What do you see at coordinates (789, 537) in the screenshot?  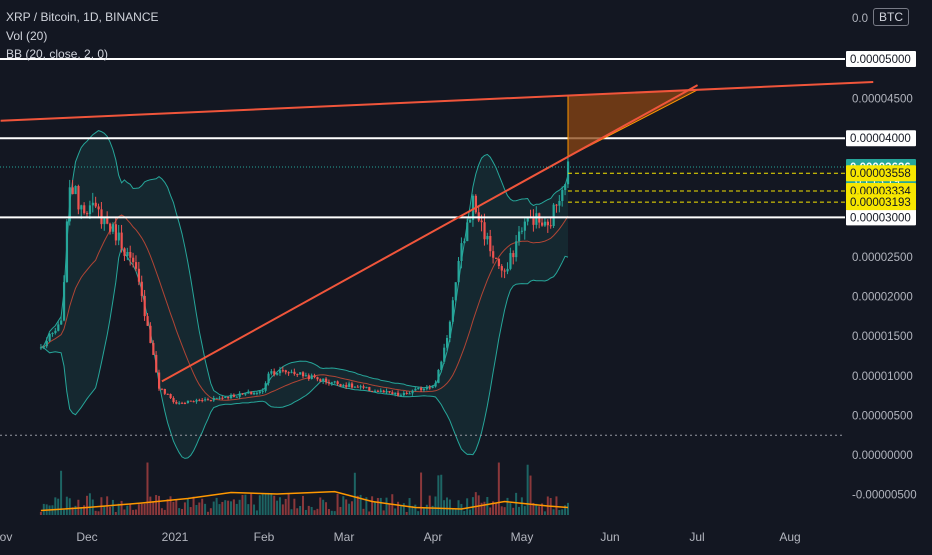 I see `x-tick-label: Aug` at bounding box center [789, 537].